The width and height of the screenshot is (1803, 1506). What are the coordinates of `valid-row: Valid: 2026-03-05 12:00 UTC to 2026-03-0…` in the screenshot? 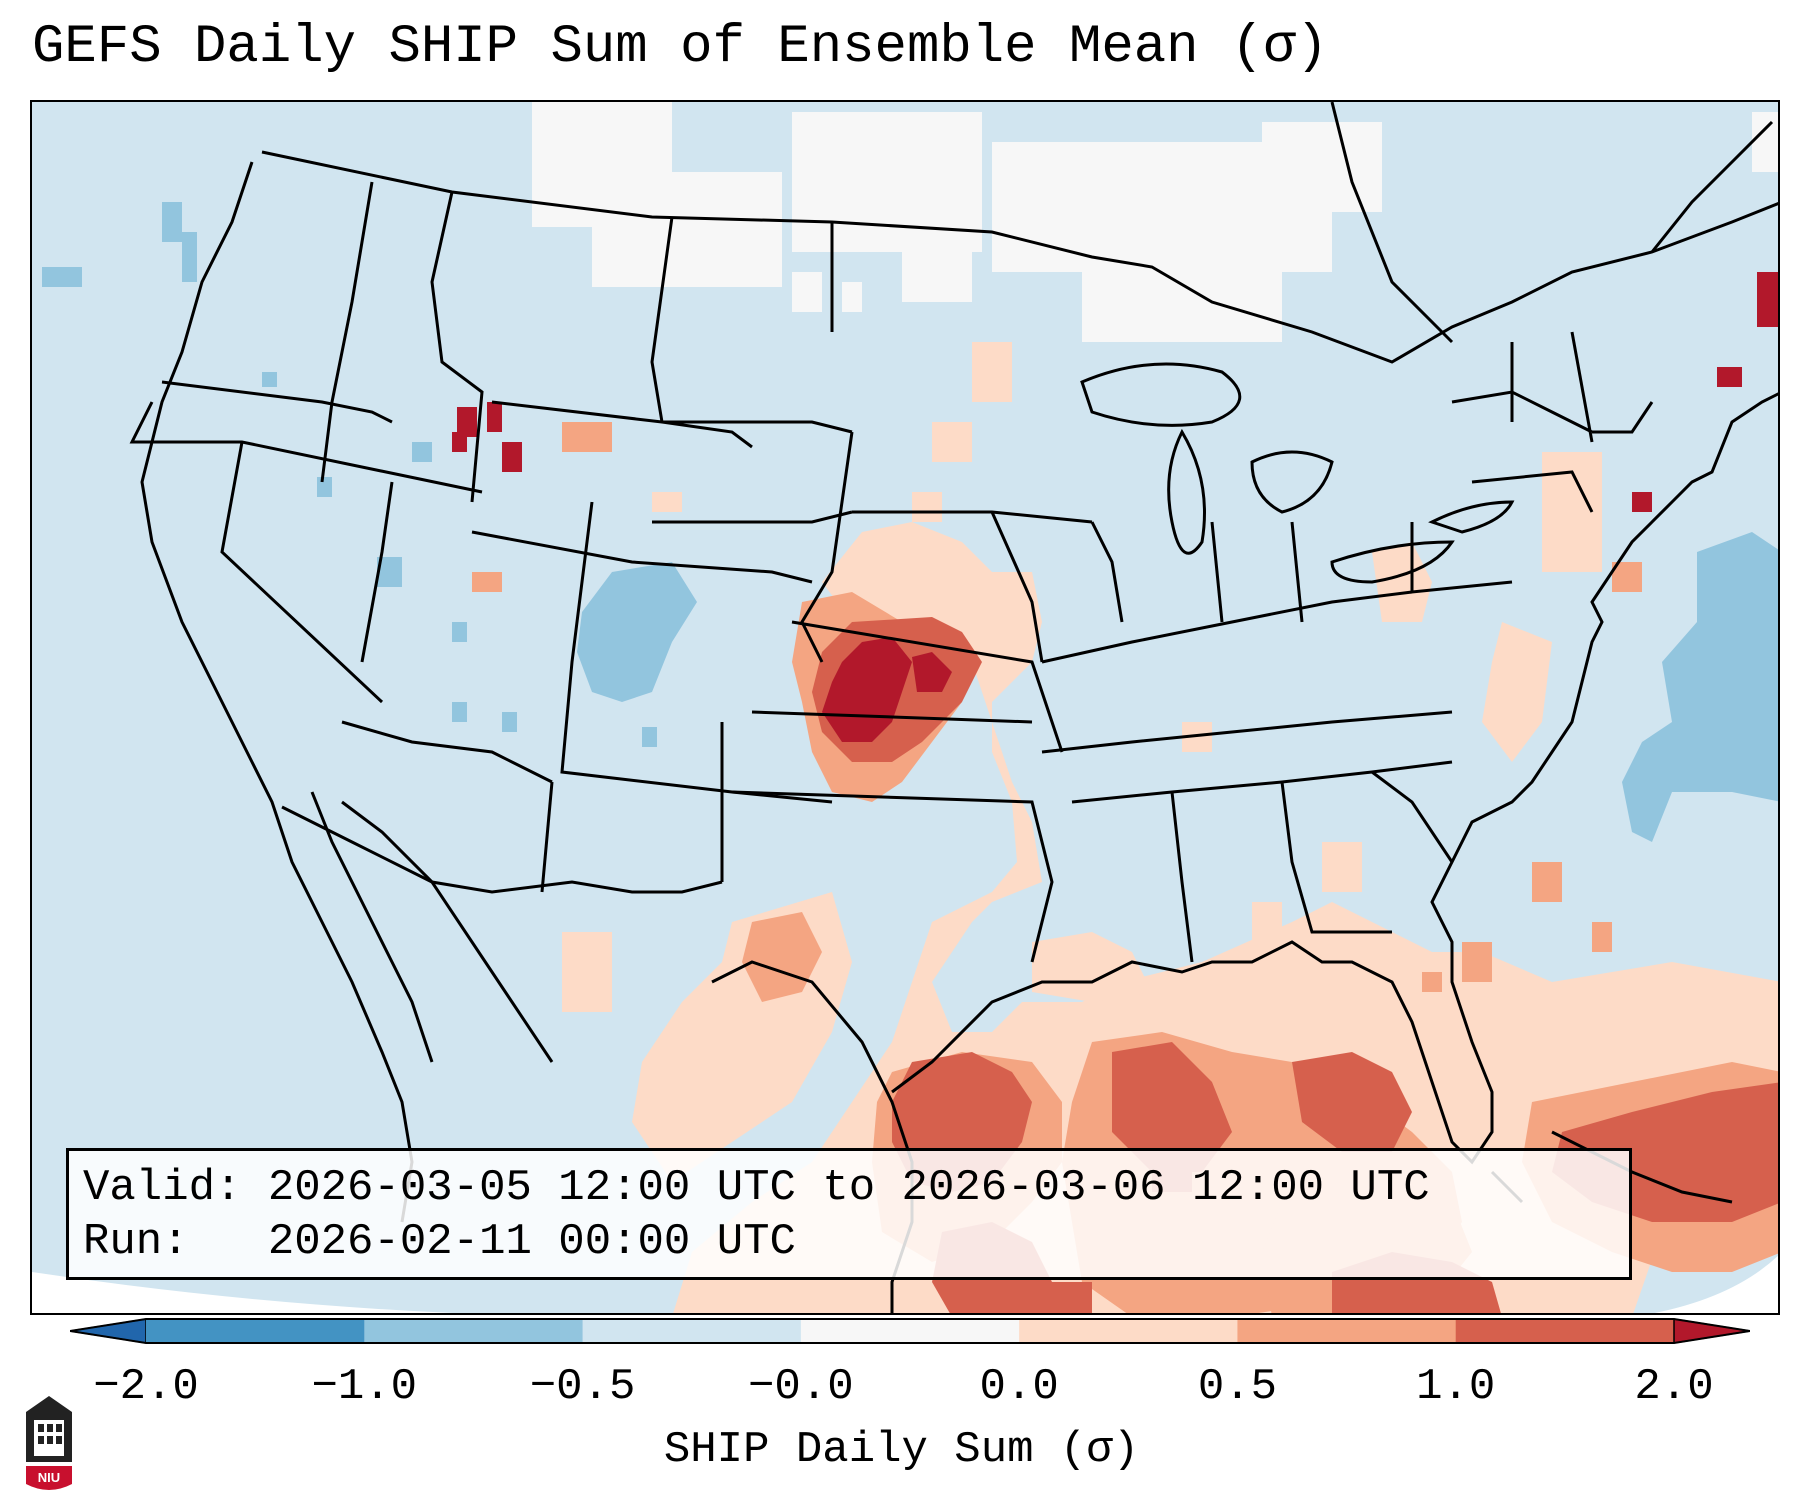 It's located at (856, 1188).